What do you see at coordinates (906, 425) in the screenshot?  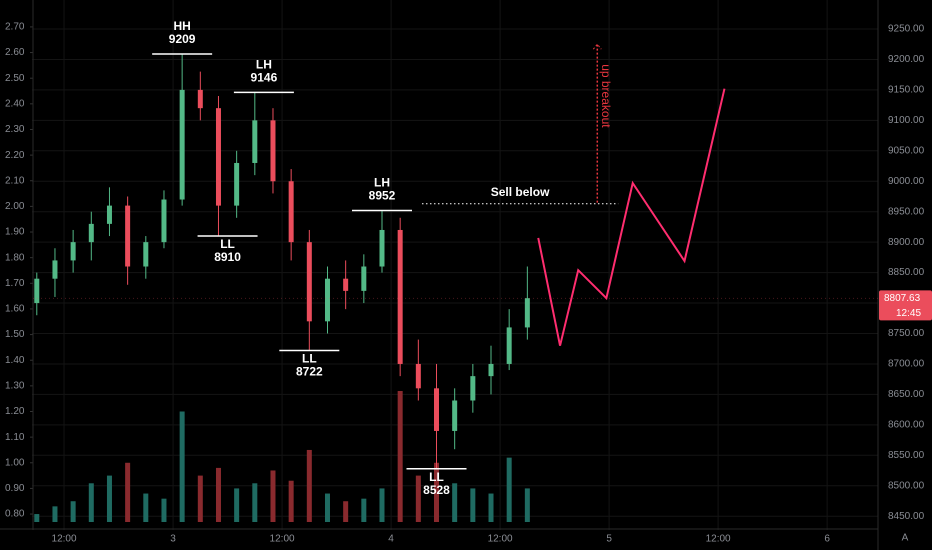 I see `y-tick-label: 8600.00` at bounding box center [906, 425].